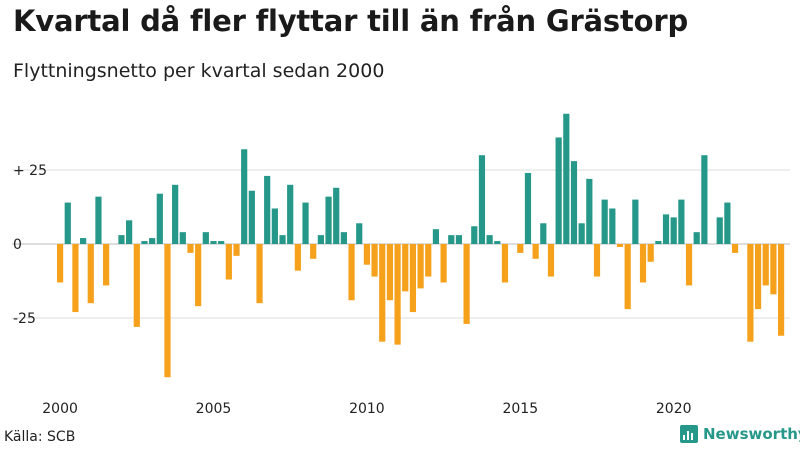 Image resolution: width=800 pixels, height=450 pixels. I want to click on x-tick-label: 2000, so click(60, 409).